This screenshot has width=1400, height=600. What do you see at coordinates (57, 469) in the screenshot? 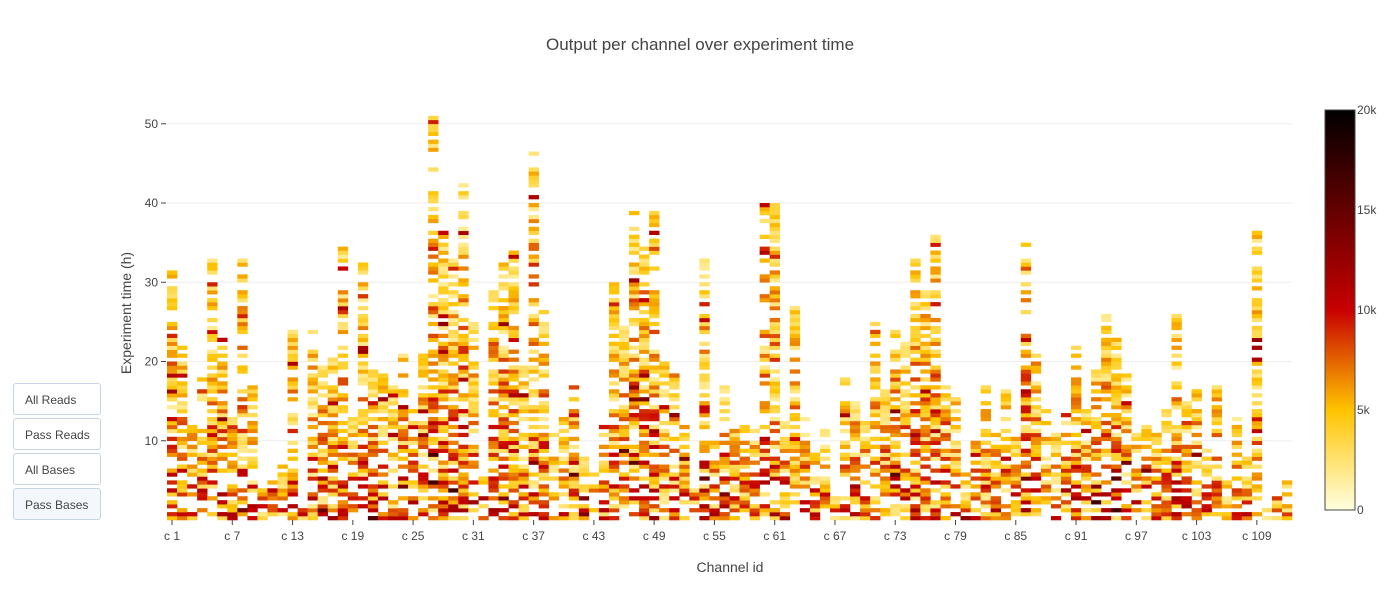
I see `all-bases-button: All Bases` at bounding box center [57, 469].